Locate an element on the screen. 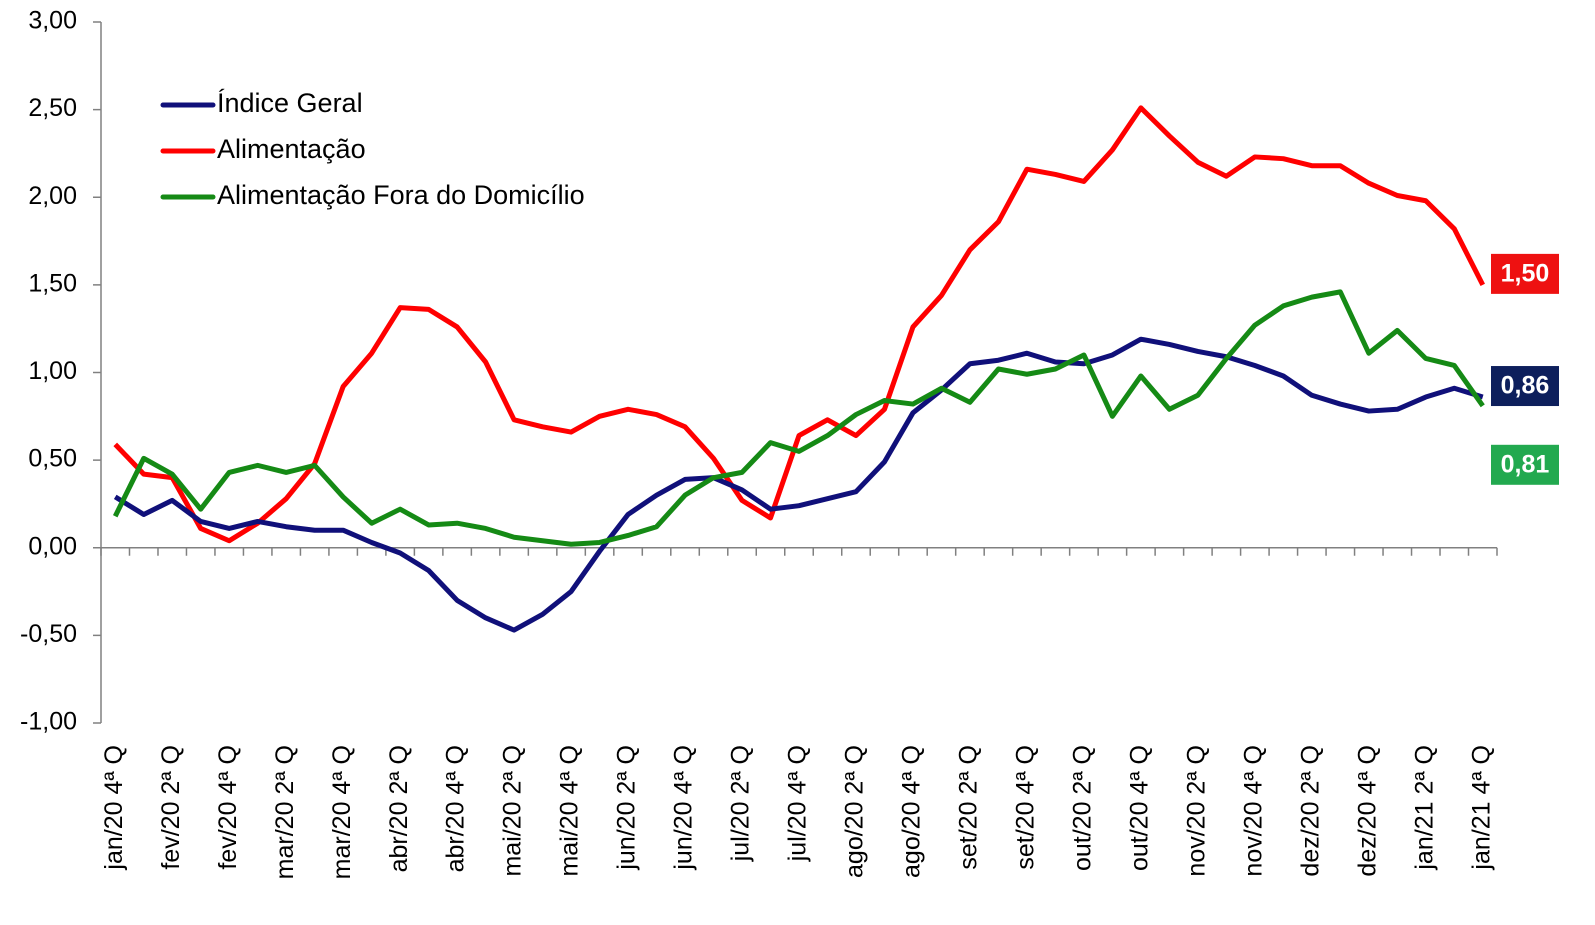 This screenshot has height=925, width=1595. legend-label: Índice Geral is located at coordinates (290, 103).